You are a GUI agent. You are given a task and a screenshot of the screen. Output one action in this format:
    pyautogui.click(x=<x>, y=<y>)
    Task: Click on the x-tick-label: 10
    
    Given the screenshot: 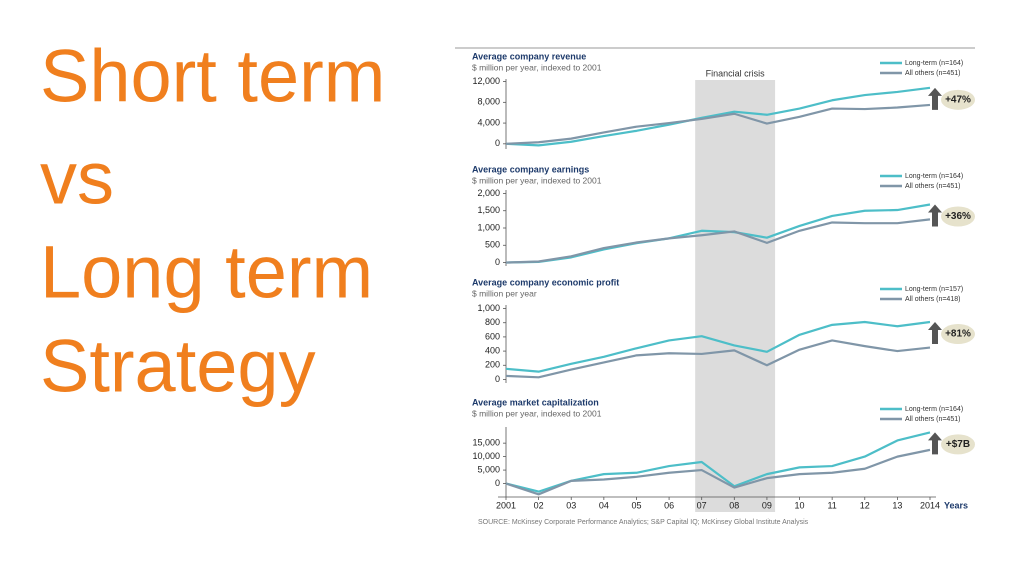 What is the action you would take?
    pyautogui.click(x=800, y=505)
    